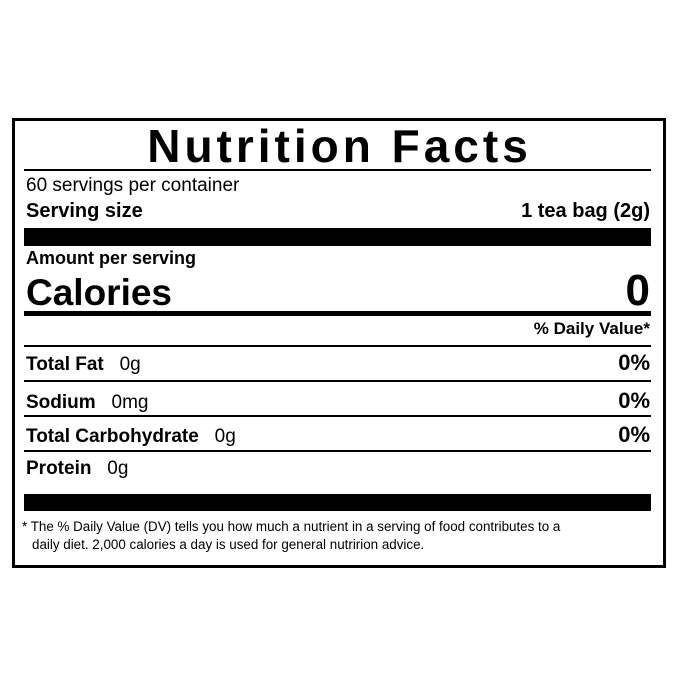  I want to click on medium-divider, so click(337, 313).